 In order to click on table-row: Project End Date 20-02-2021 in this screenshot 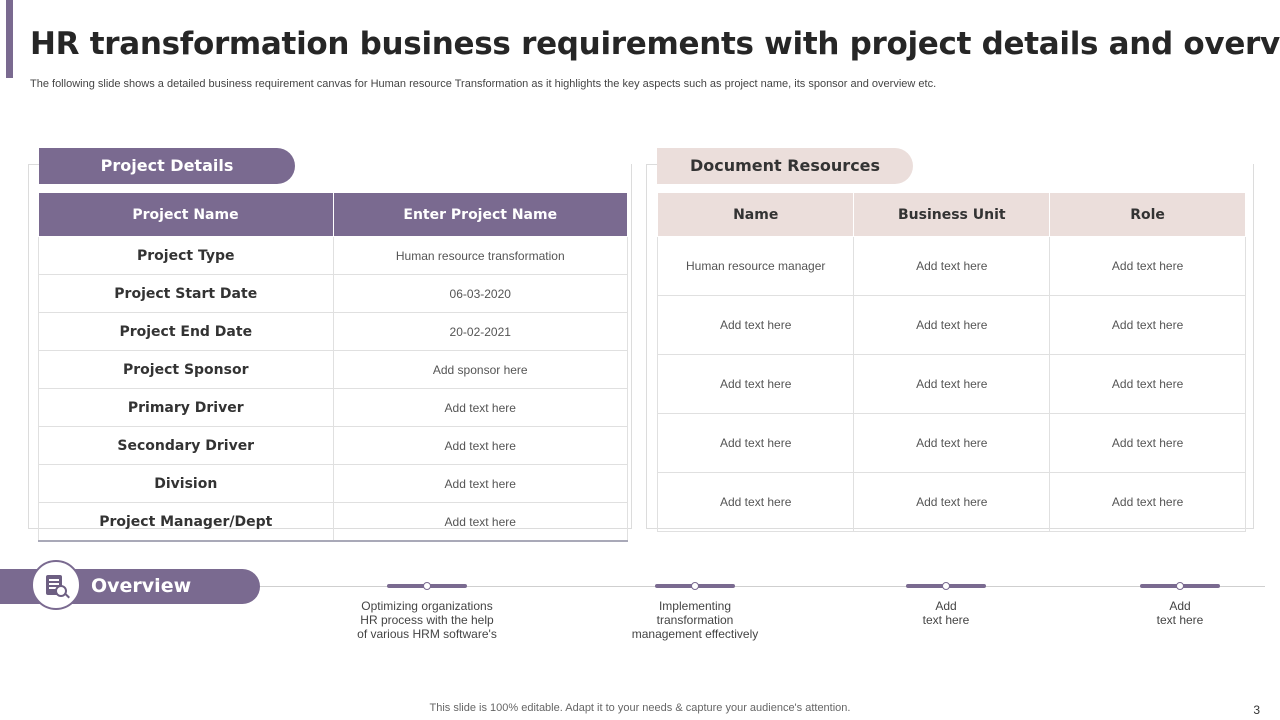, I will do `click(333, 331)`.